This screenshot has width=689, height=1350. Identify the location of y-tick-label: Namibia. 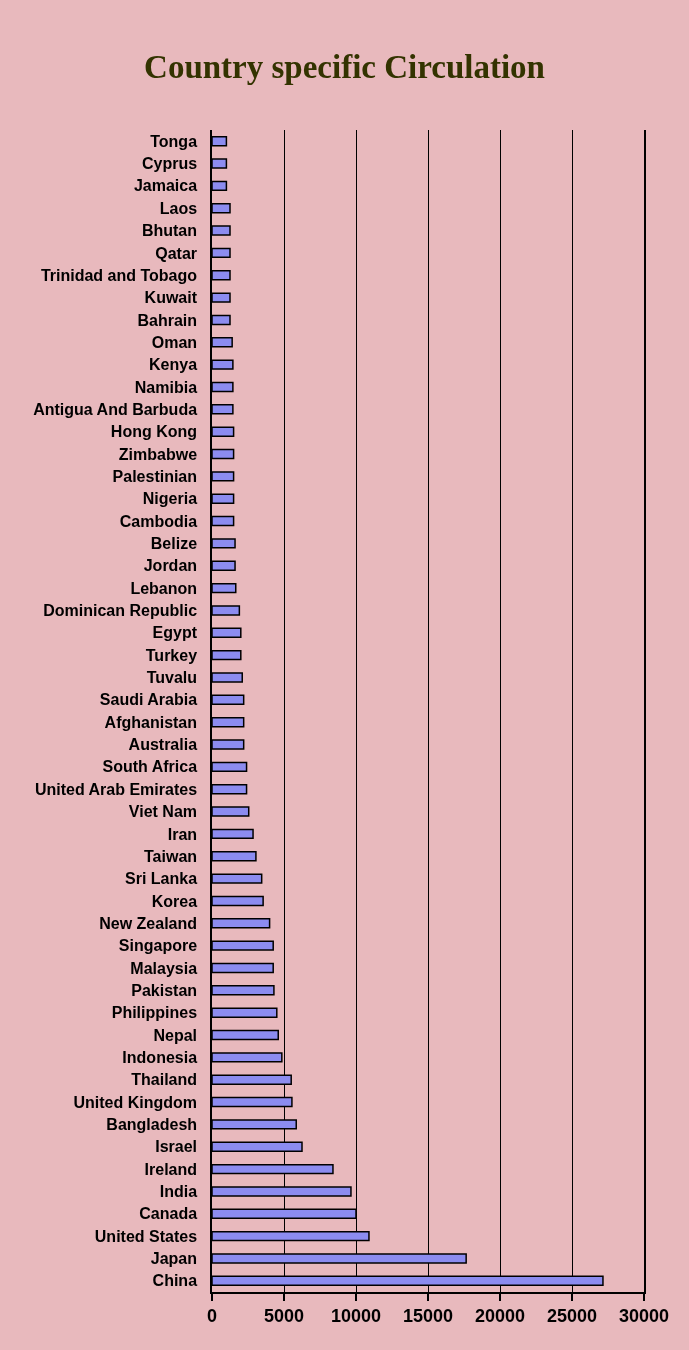
(166, 387).